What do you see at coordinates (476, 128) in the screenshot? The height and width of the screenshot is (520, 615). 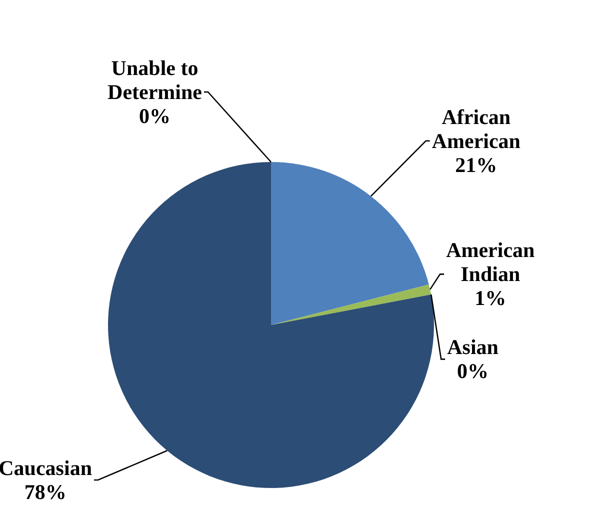 I see `slice-label: African American` at bounding box center [476, 128].